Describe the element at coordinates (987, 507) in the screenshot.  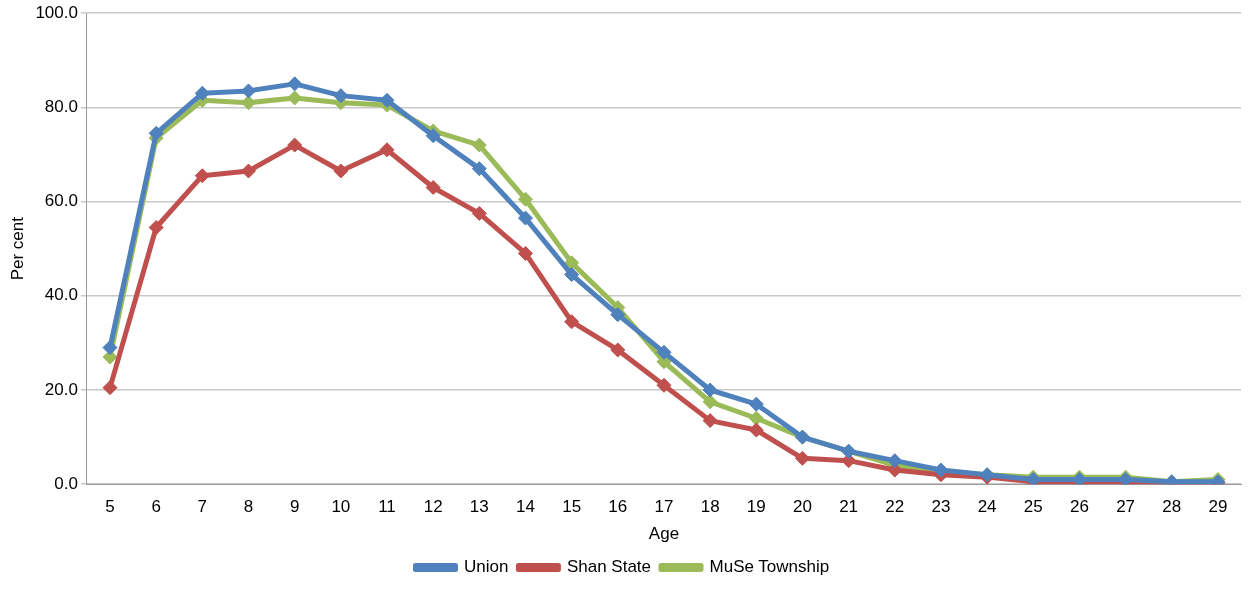
I see `x-tick-label: 24` at that location.